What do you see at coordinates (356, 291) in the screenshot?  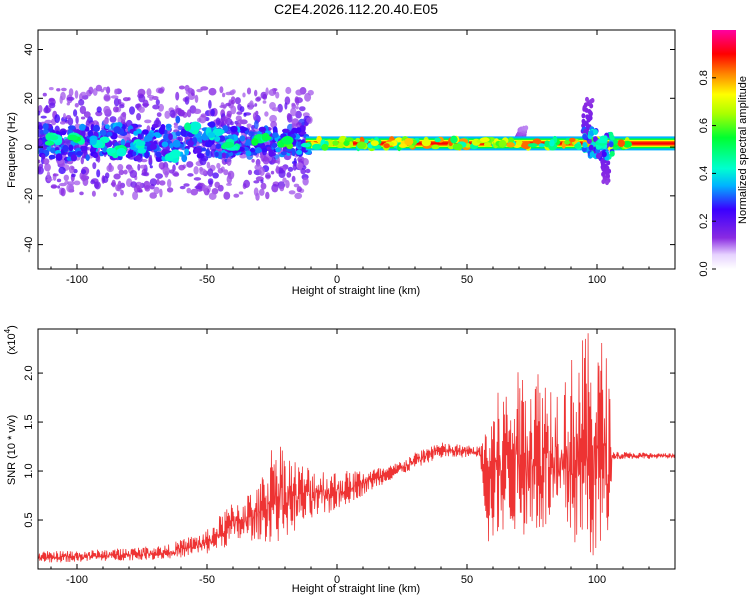 I see `spectrogram-x-label: Height of straight line (km)` at bounding box center [356, 291].